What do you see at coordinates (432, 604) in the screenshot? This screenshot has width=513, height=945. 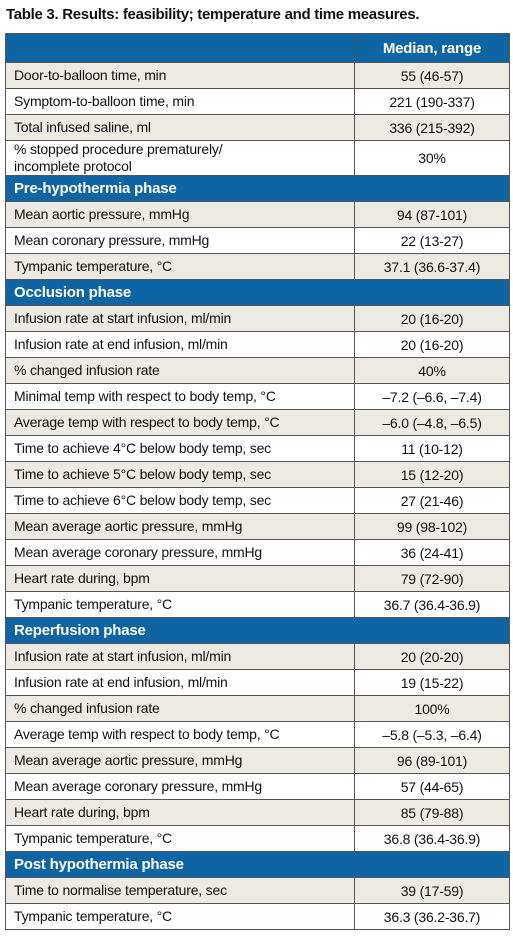 I see `row-value: 36.7 (36.4-36.9)` at bounding box center [432, 604].